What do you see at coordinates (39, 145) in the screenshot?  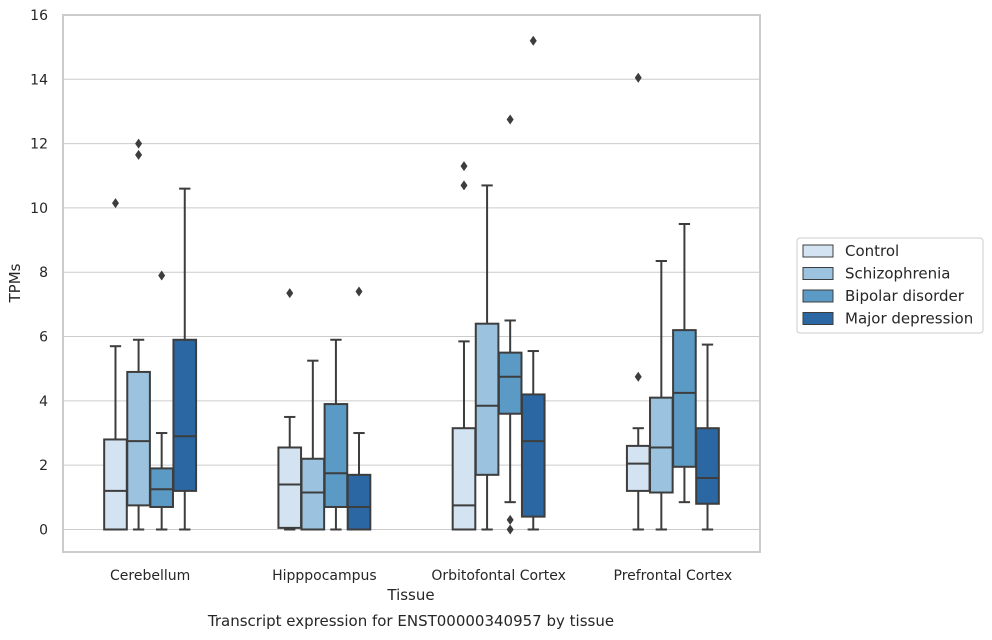 I see `y-tick-label: 12` at bounding box center [39, 145].